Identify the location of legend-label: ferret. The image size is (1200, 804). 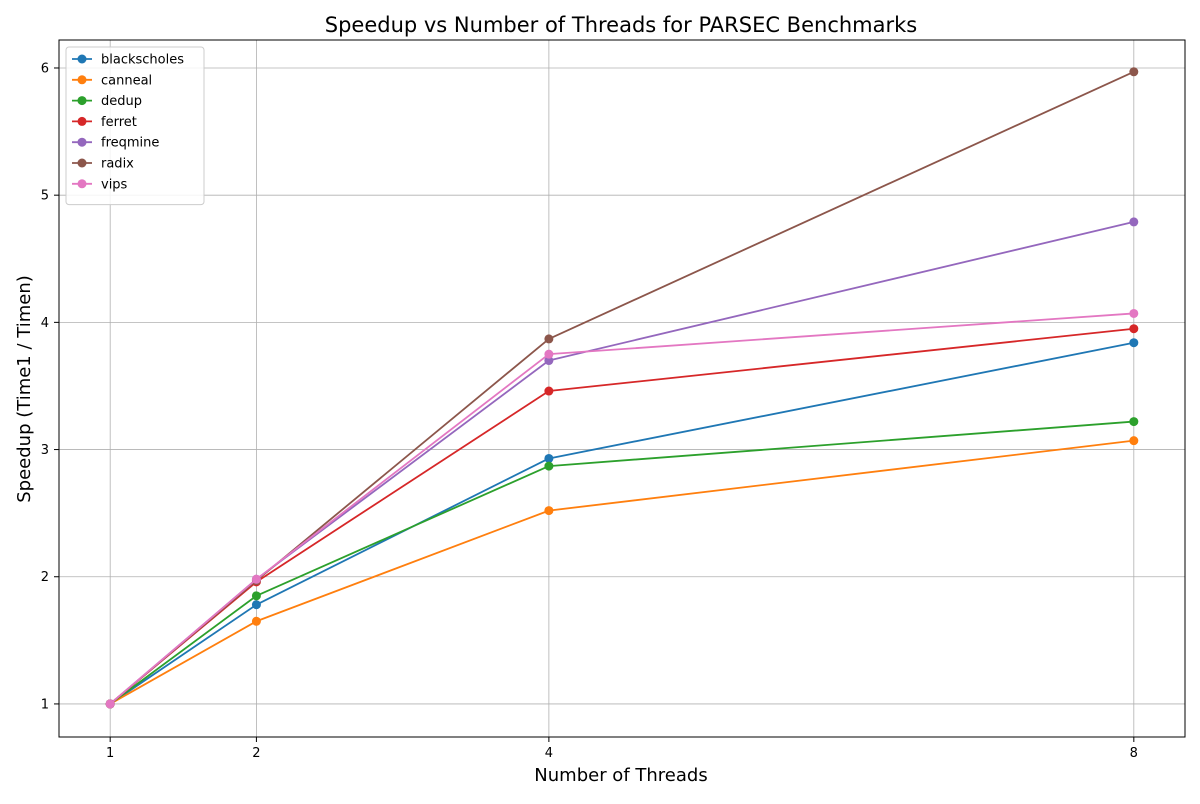
(119, 122).